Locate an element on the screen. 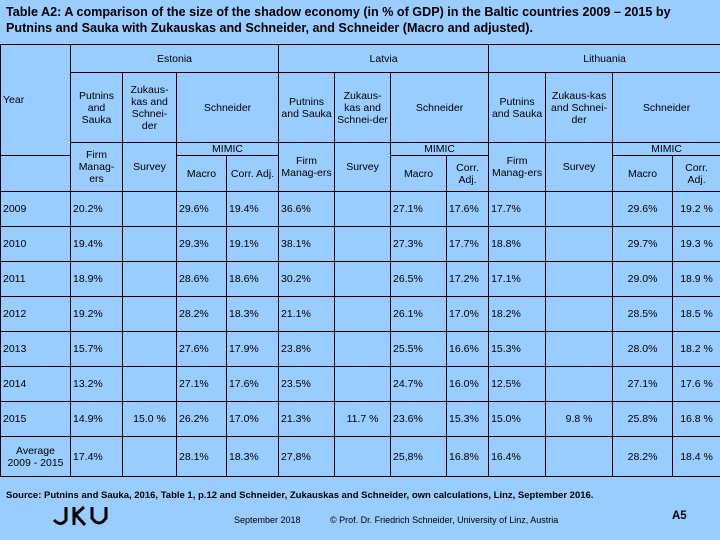 This screenshot has height=540, width=720. lithuania-zukauskas-header: Zukaus-kas and Schnei-der is located at coordinates (579, 107).